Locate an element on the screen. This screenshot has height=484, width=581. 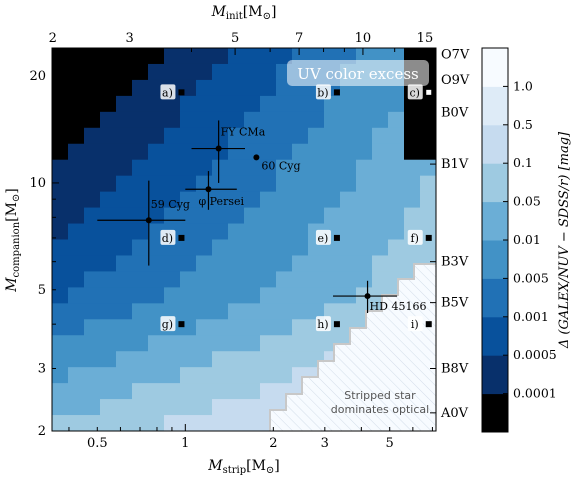
colorbar-tick-label: 0.1 is located at coordinates (523, 162).